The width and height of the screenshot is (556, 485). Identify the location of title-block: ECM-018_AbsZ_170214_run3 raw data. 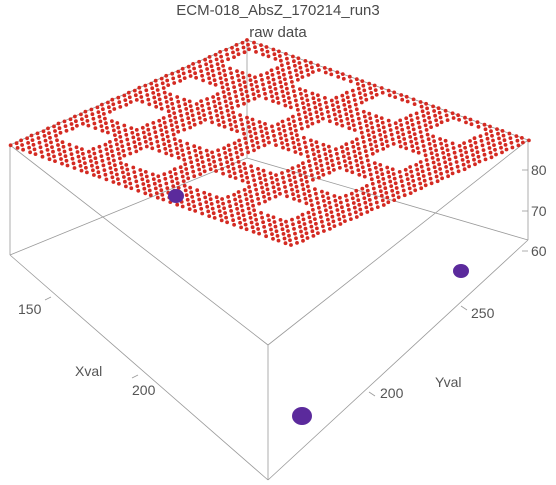
(278, 22).